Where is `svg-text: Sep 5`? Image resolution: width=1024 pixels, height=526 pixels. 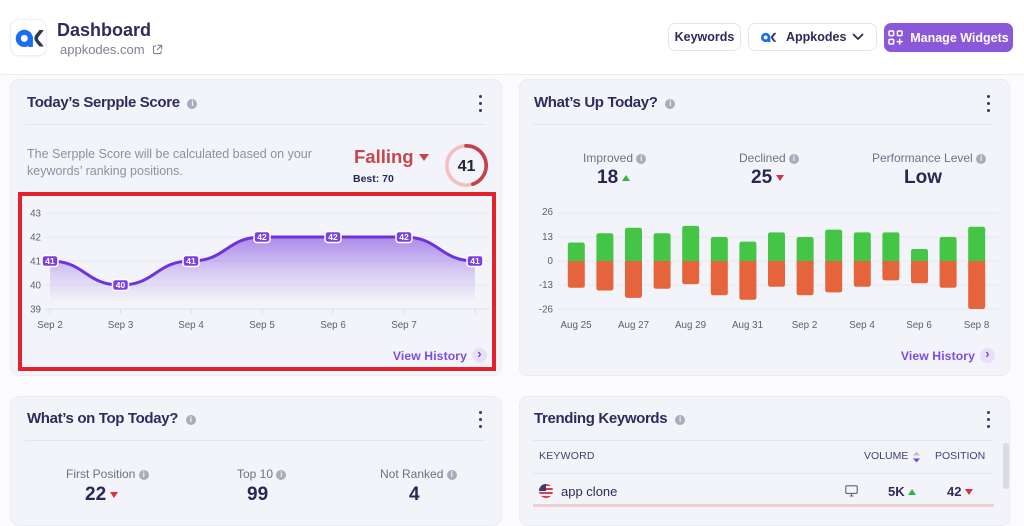 svg-text: Sep 5 is located at coordinates (262, 325).